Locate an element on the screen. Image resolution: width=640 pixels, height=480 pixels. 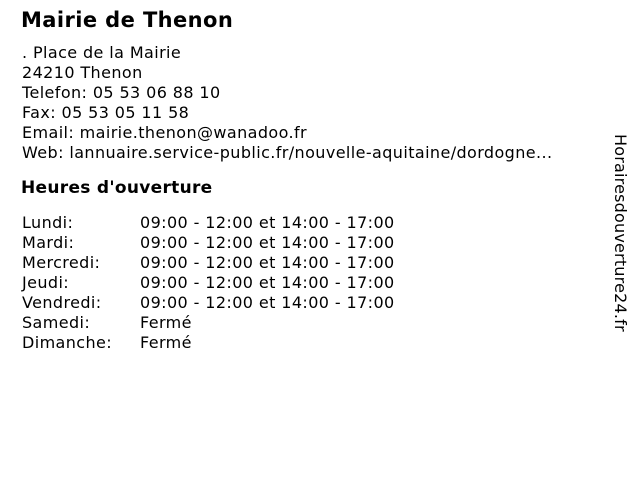
hours-row-tuesday: Mardi: 09:00 - 12:00 et 14:00 - 17:00 is located at coordinates (208, 243).